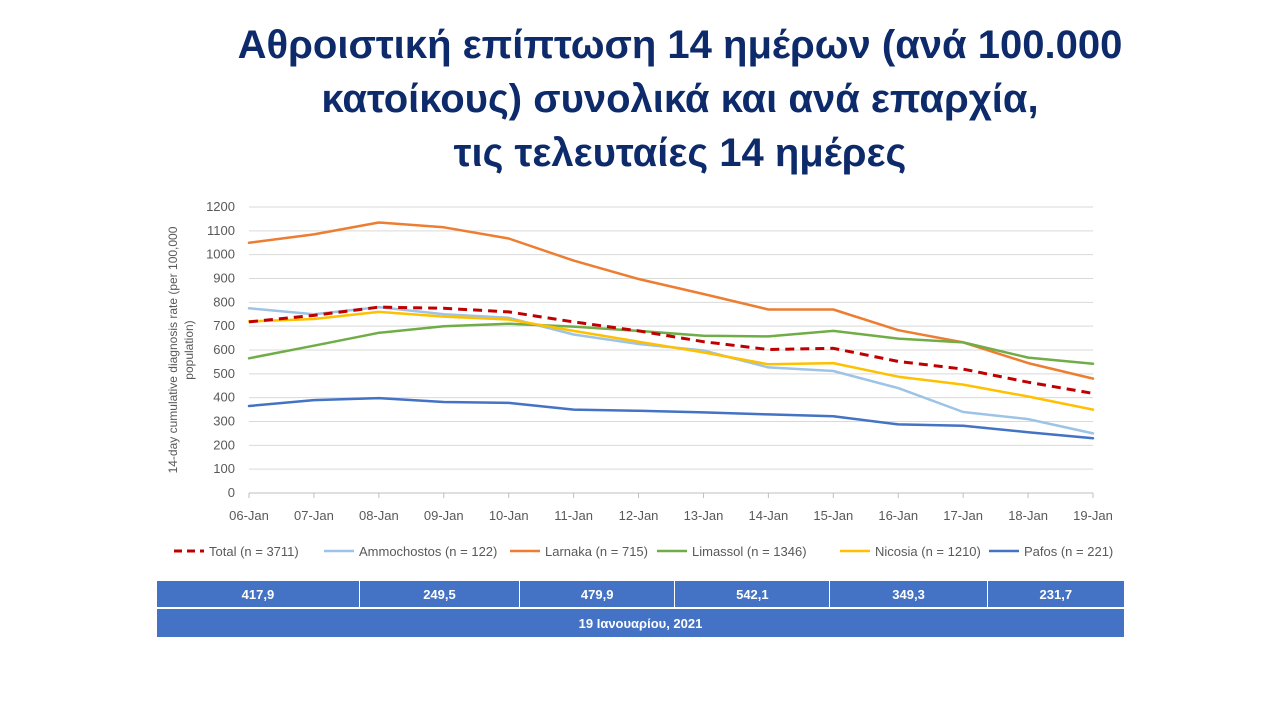  I want to click on summary-value-ammochostos: 249,5, so click(439, 595).